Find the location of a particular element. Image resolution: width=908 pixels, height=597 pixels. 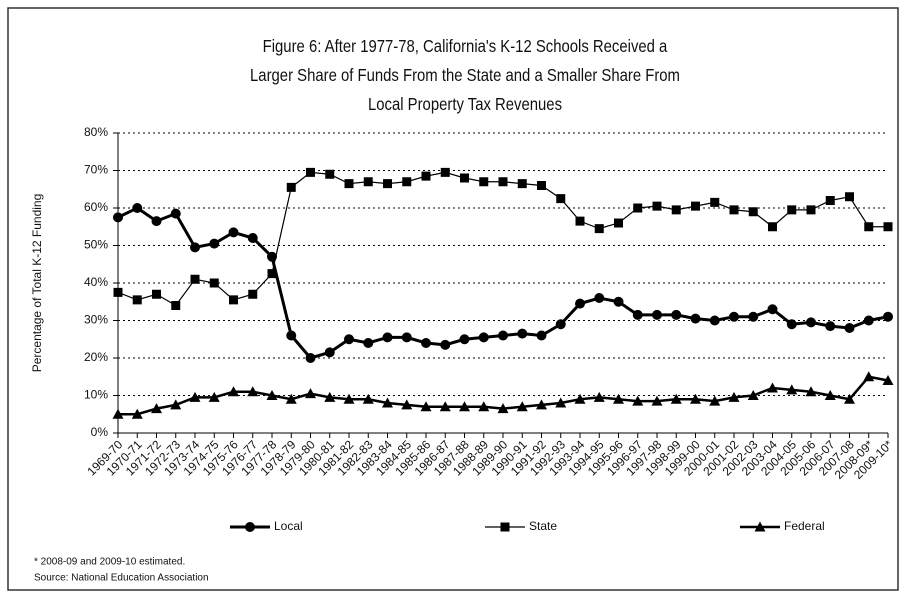

y-tick-label: 40% is located at coordinates (96, 282).